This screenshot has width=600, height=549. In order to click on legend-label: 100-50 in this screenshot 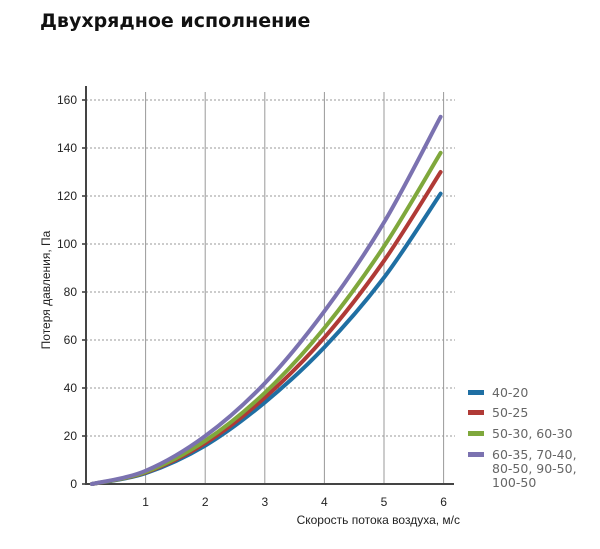, I will do `click(514, 482)`.